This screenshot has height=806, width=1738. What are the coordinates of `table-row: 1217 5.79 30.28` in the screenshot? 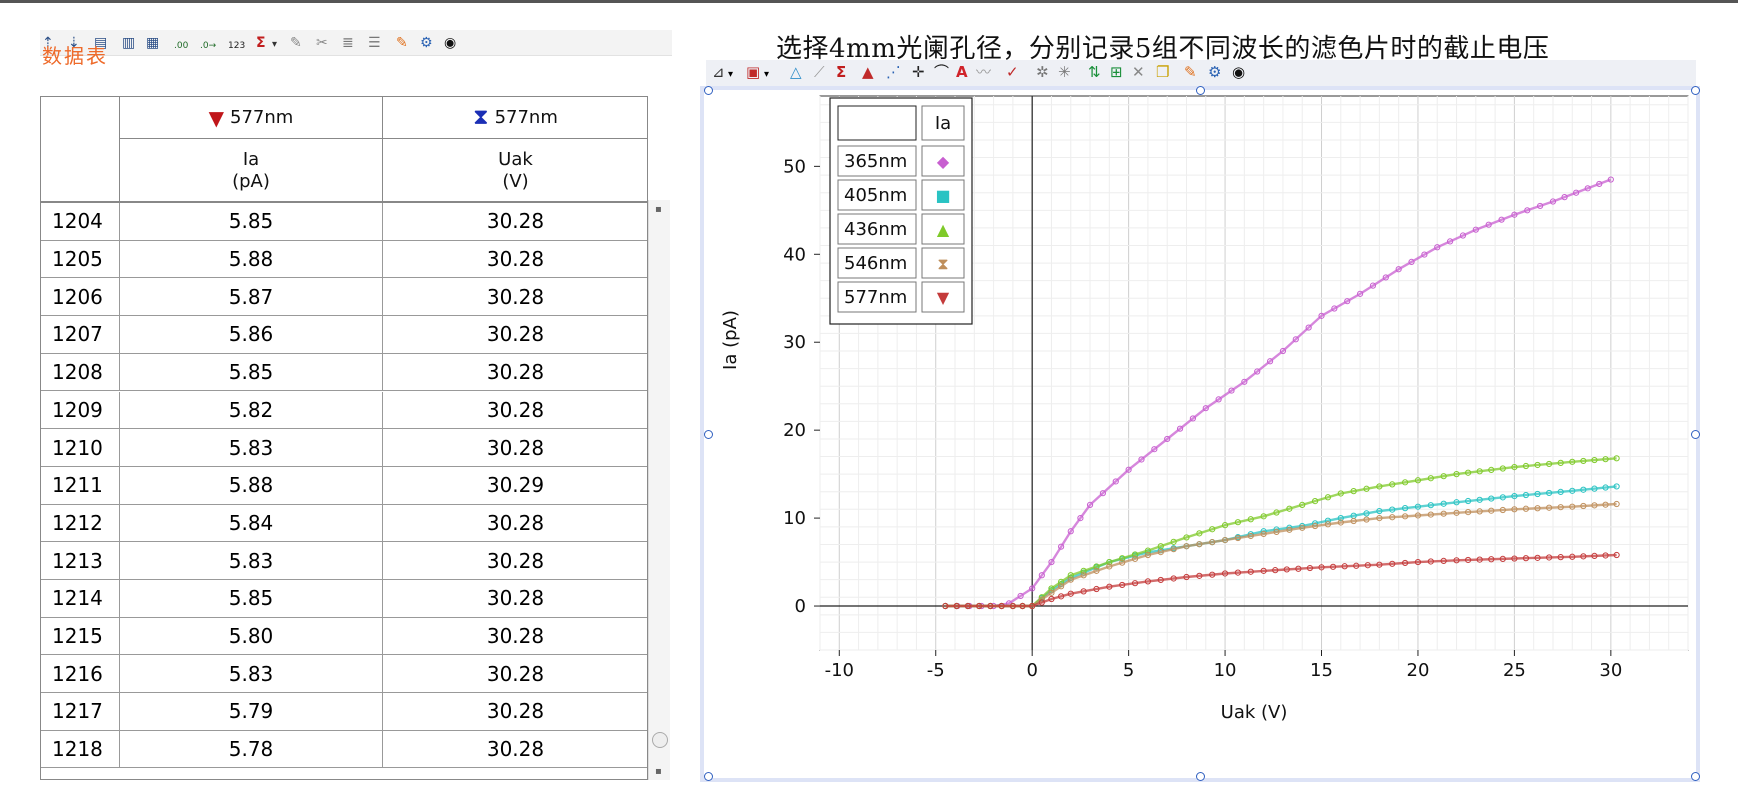 It's located at (344, 712).